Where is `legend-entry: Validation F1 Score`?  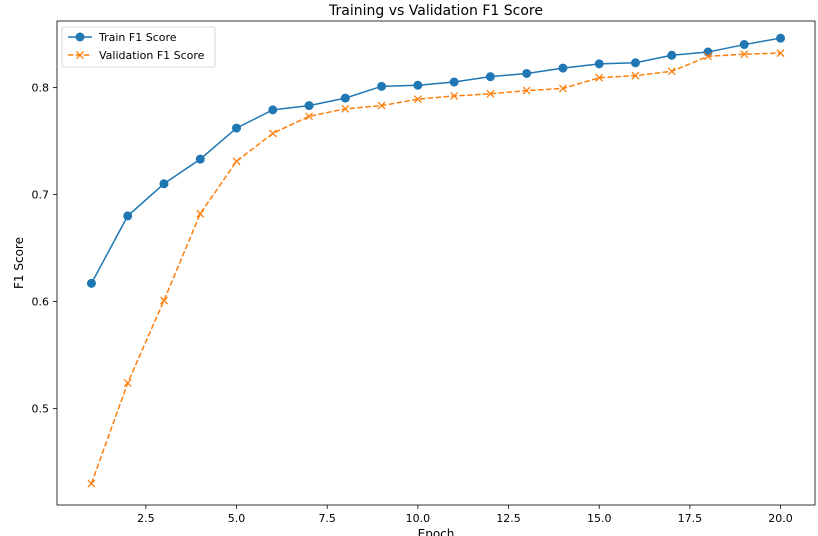
legend-entry: Validation F1 Score is located at coordinates (136, 55).